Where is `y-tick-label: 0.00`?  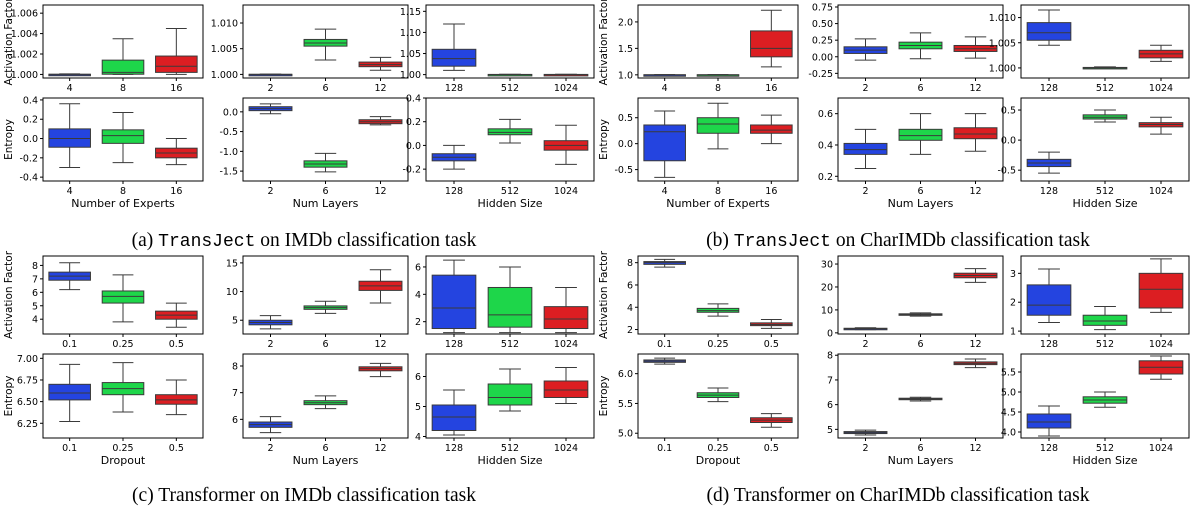
y-tick-label: 0.00 is located at coordinates (822, 57).